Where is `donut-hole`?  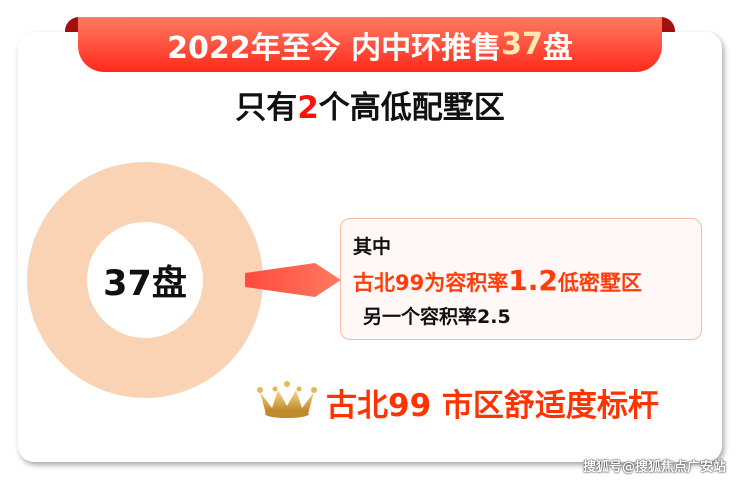 donut-hole is located at coordinates (145, 280).